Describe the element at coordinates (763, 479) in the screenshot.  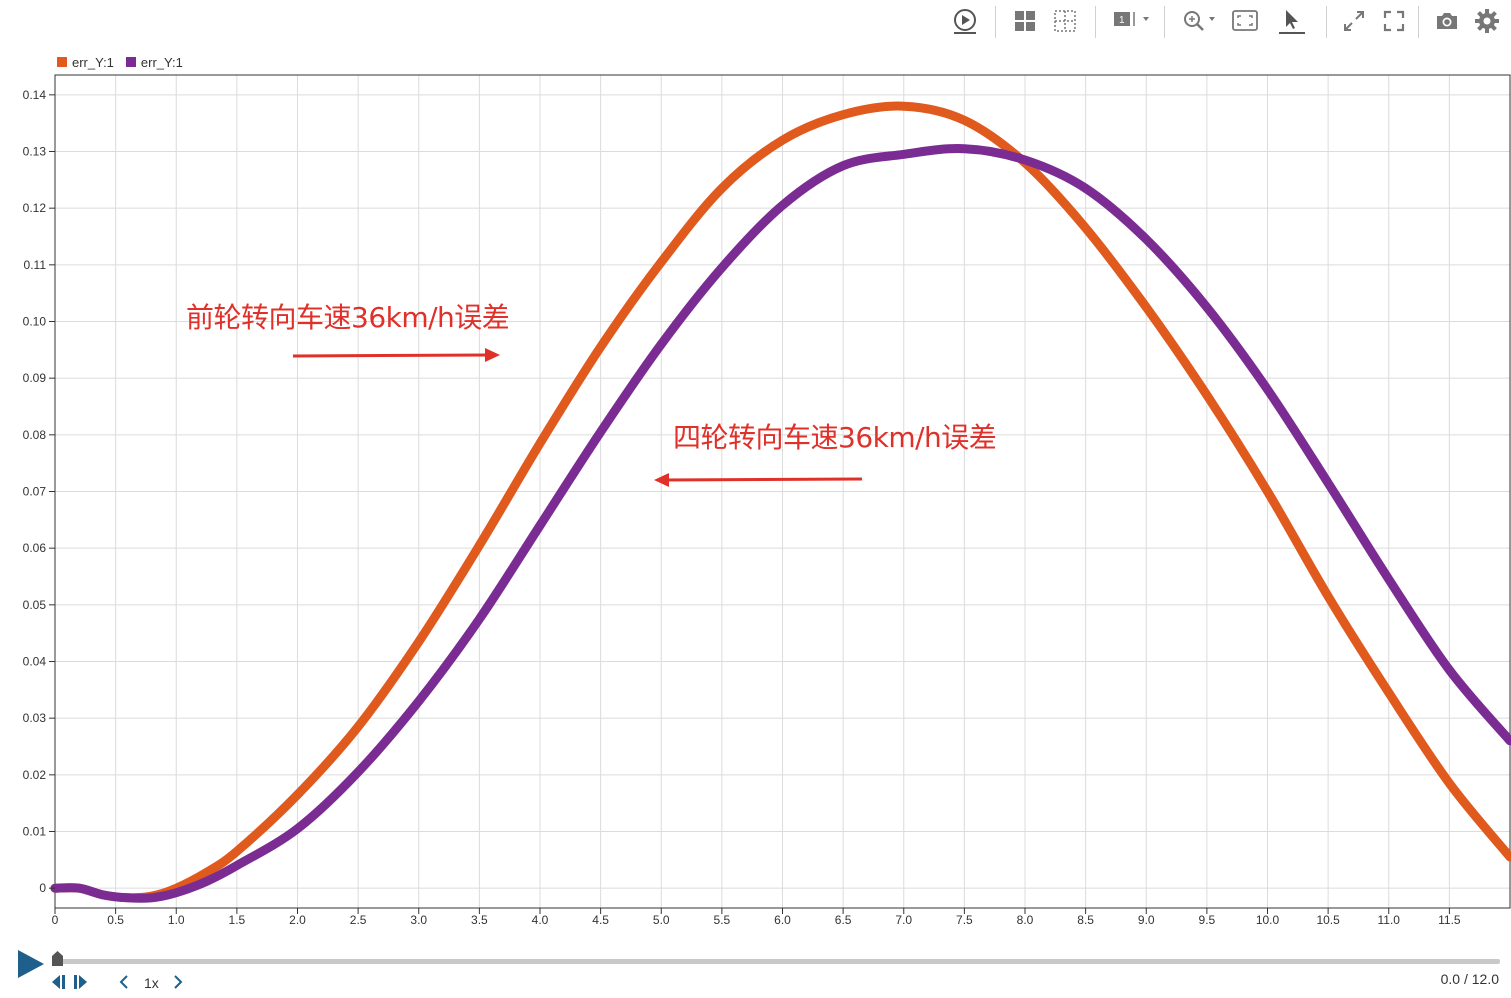
I see `arrow-left` at that location.